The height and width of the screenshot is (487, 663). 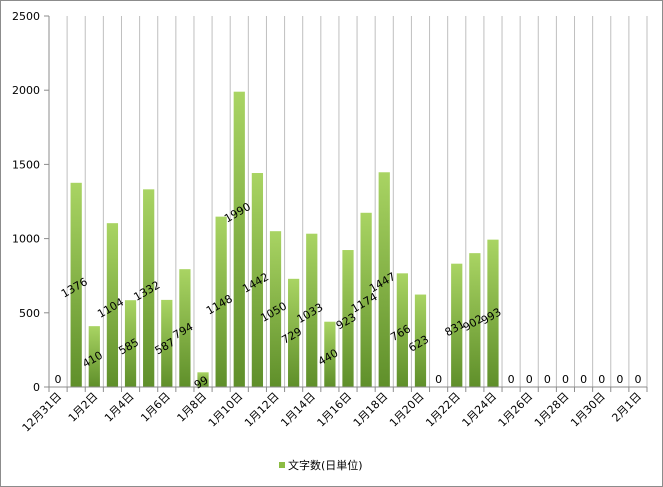 What do you see at coordinates (325, 465) in the screenshot?
I see `legend-label: 文字数(日単位)` at bounding box center [325, 465].